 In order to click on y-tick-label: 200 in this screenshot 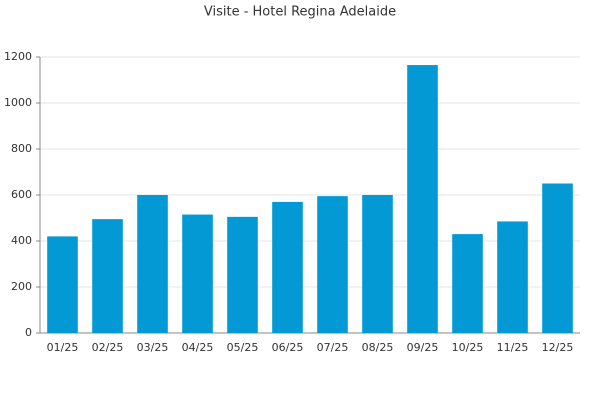, I will do `click(21, 286)`.